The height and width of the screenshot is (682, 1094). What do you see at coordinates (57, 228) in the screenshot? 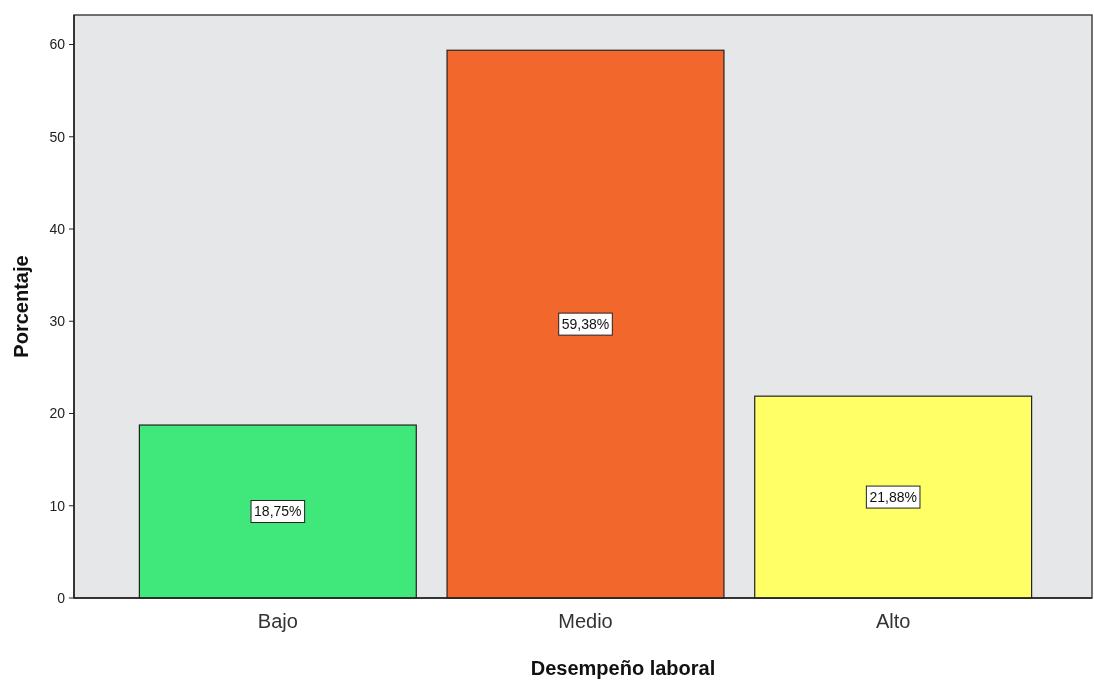
I see `y-tick-label: 40` at bounding box center [57, 228].